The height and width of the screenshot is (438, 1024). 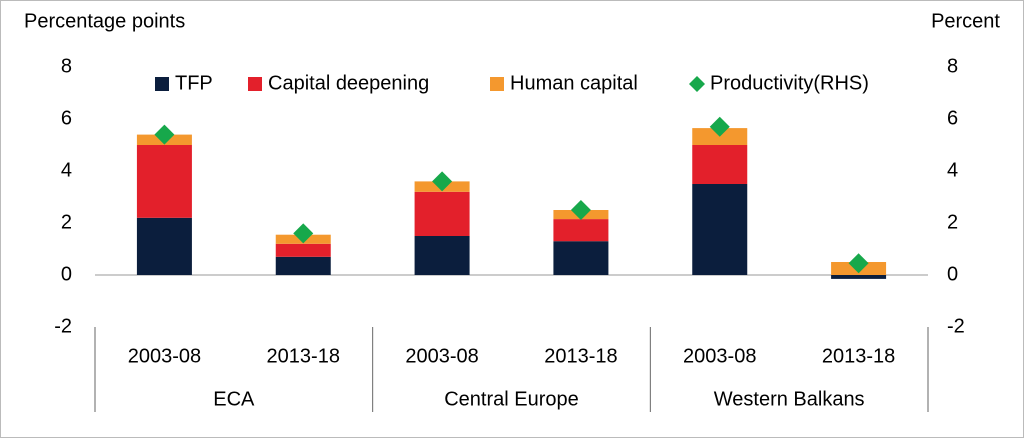 What do you see at coordinates (66, 170) in the screenshot?
I see `y-tick-label: 4` at bounding box center [66, 170].